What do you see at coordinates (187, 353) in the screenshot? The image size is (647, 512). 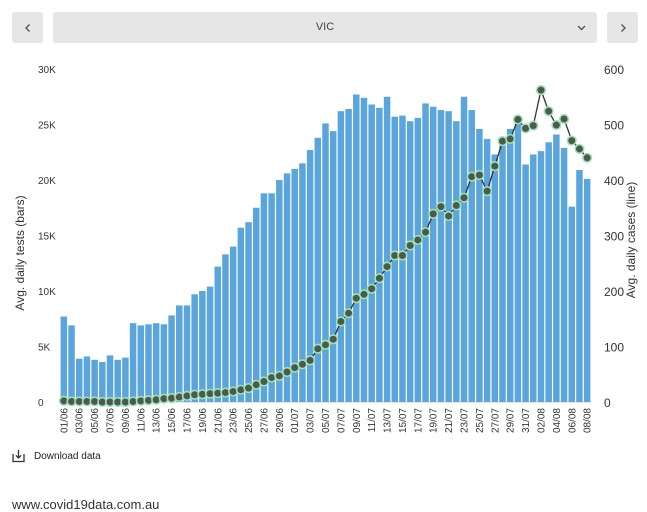 I see `bar-17/06` at bounding box center [187, 353].